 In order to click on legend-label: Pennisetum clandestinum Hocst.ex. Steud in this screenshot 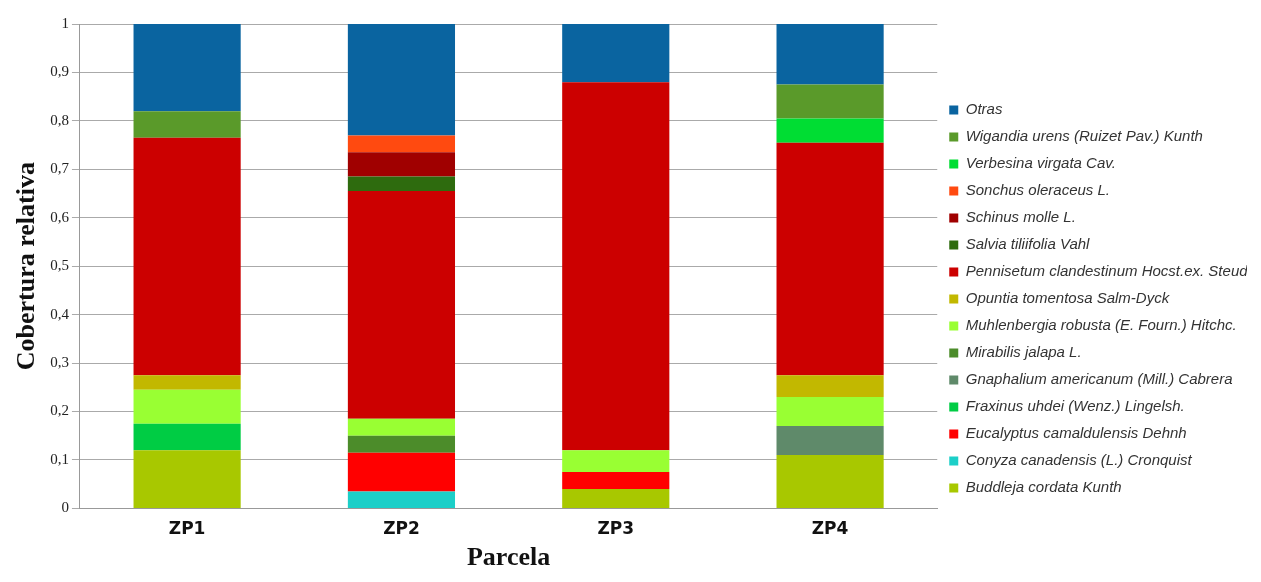, I will do `click(1107, 271)`.